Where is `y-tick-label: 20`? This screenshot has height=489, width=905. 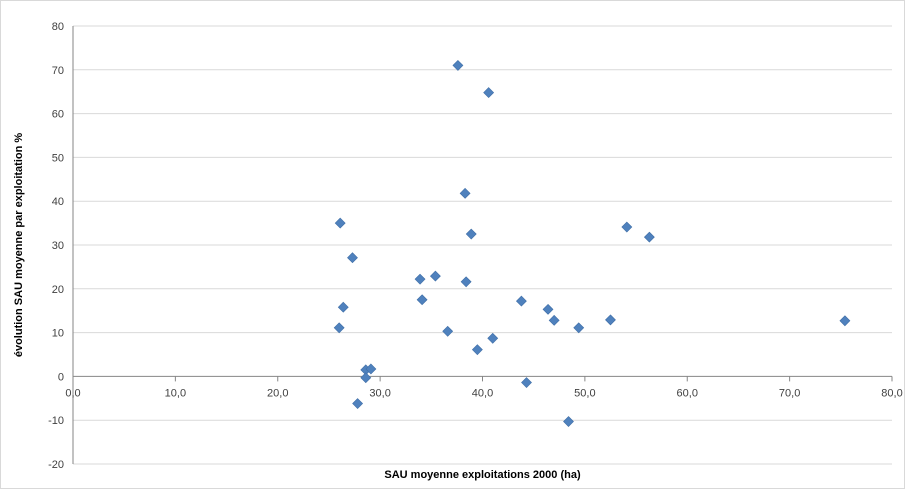
y-tick-label: 20 is located at coordinates (58, 290).